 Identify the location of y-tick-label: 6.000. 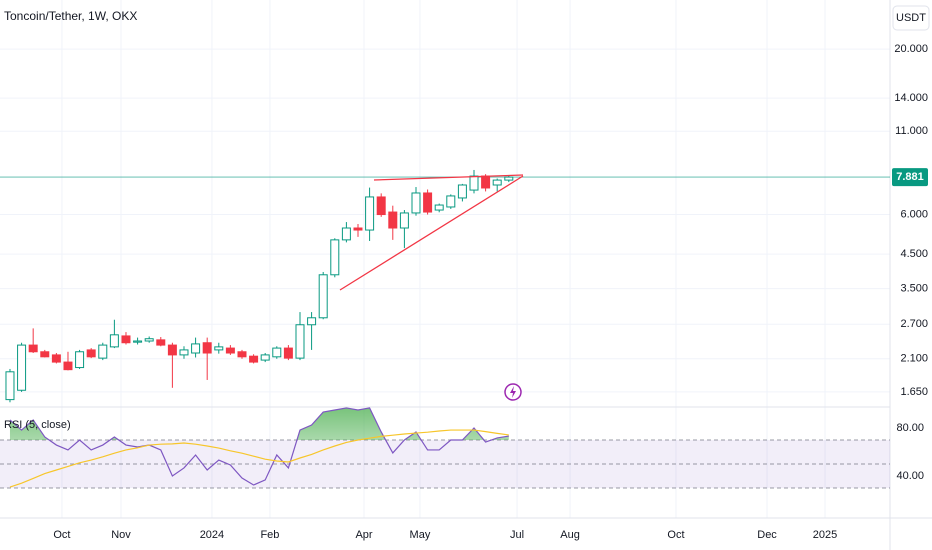
(914, 214).